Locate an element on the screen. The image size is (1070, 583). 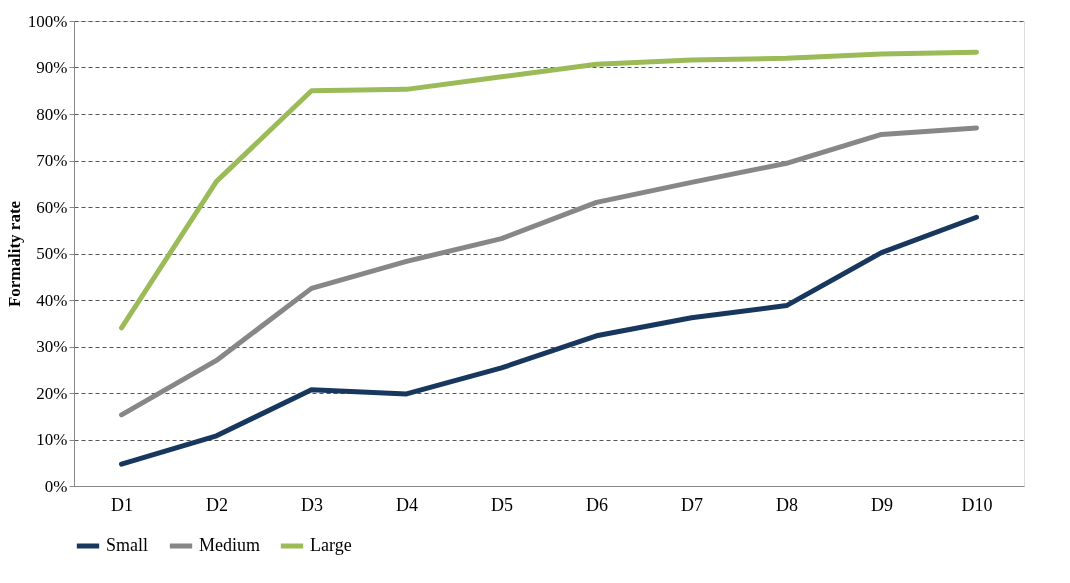
y-tick-label: 10% is located at coordinates (52, 439).